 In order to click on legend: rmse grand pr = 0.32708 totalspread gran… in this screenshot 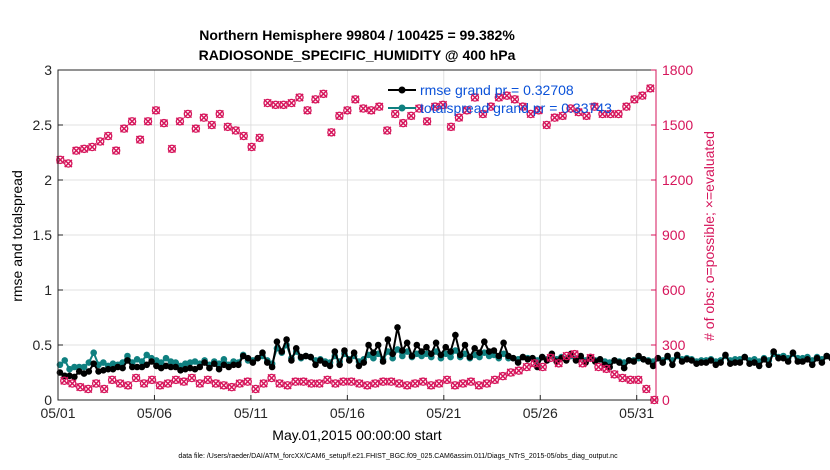, I will do `click(500, 99)`.